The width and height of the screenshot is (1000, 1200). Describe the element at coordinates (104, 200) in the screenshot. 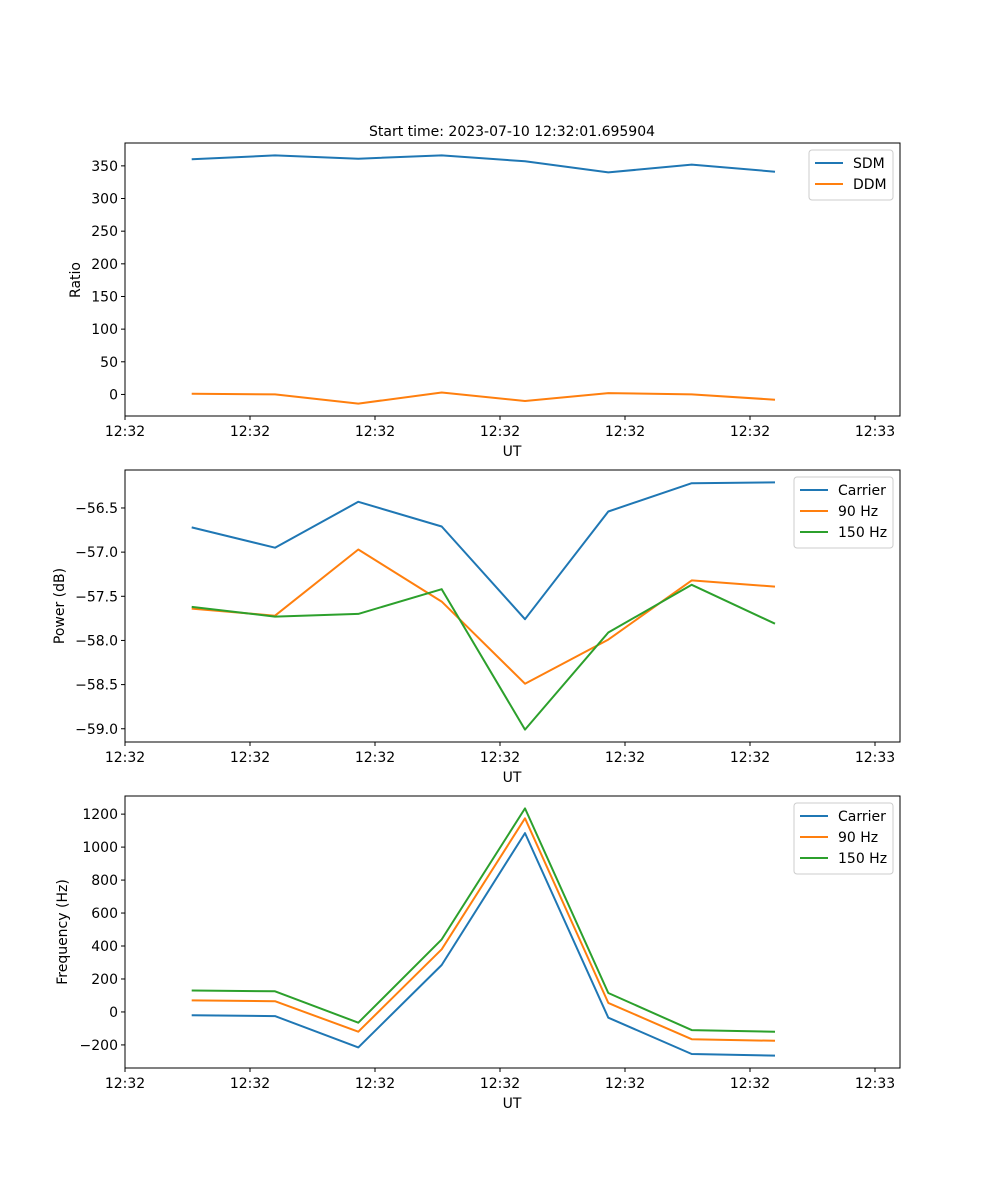

I see `y-tick-label: 300` at that location.